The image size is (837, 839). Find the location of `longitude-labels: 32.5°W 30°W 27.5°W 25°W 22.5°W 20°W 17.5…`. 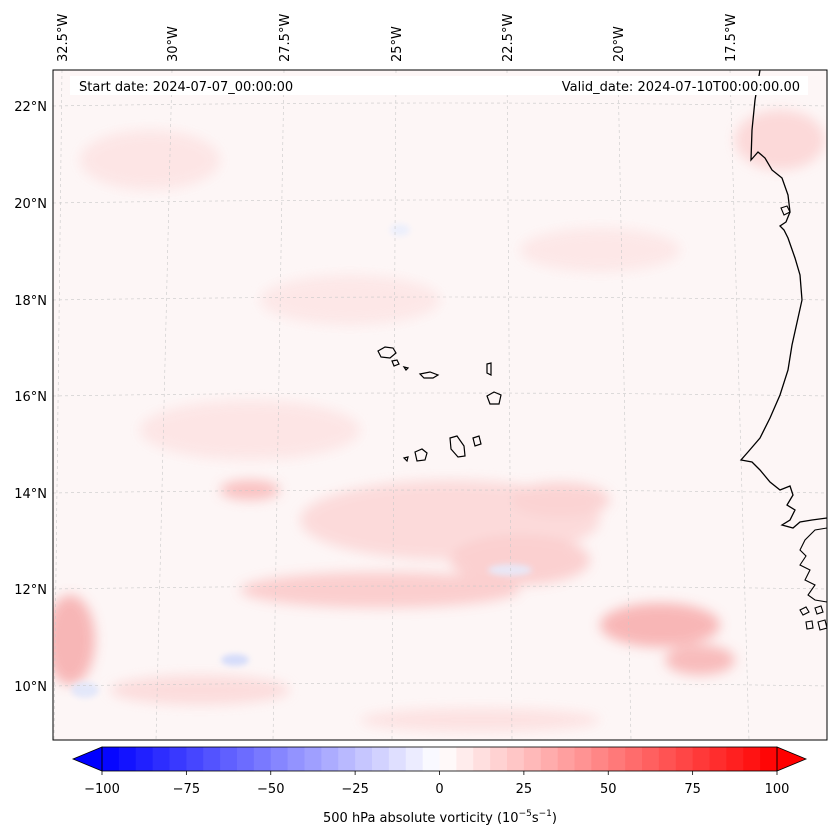

longitude-labels: 32.5°W 30°W 27.5°W 25°W 22.5°W 20°W 17.5… is located at coordinates (397, 38).